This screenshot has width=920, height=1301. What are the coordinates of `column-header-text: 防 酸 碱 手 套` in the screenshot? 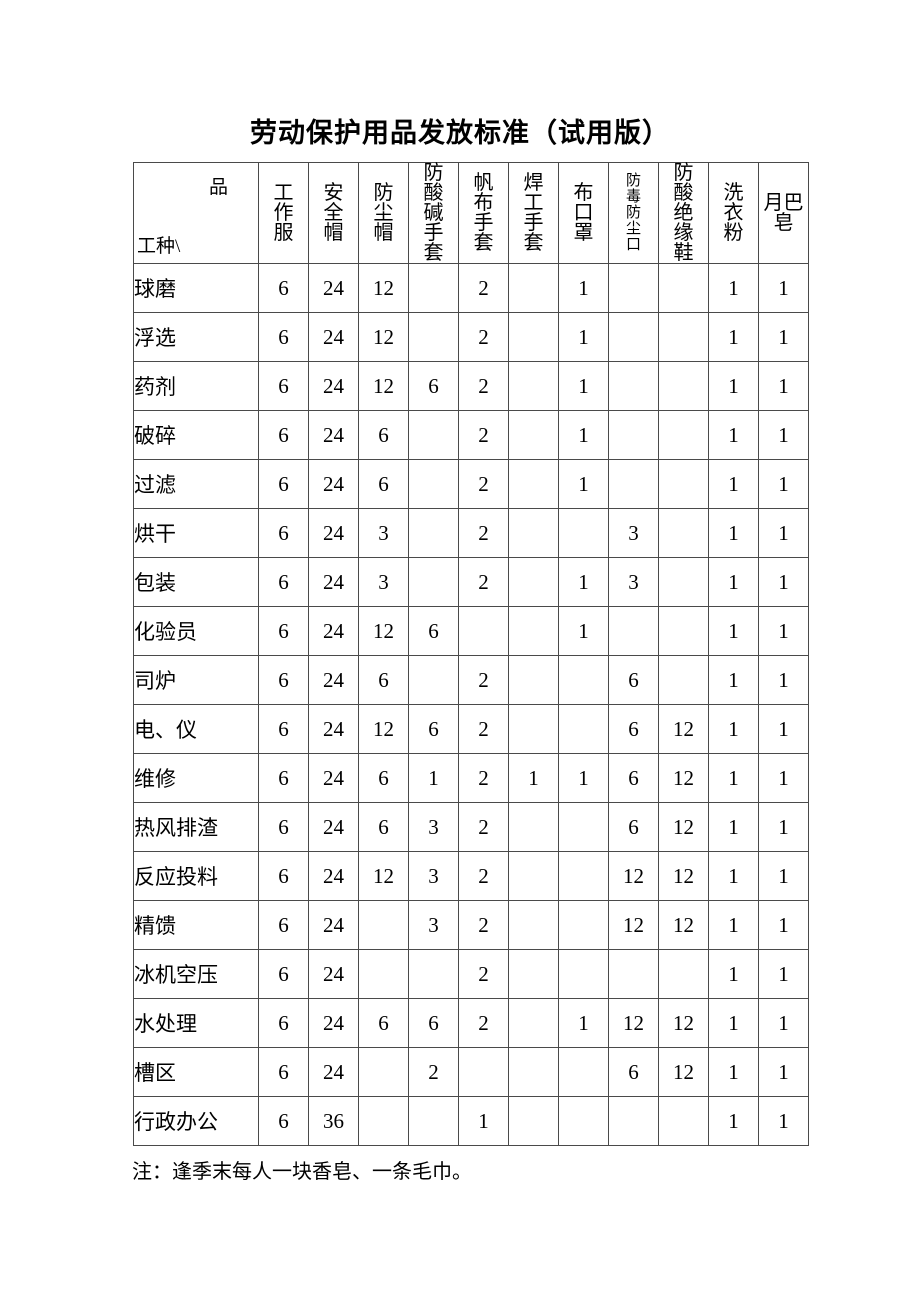 It's located at (433, 213).